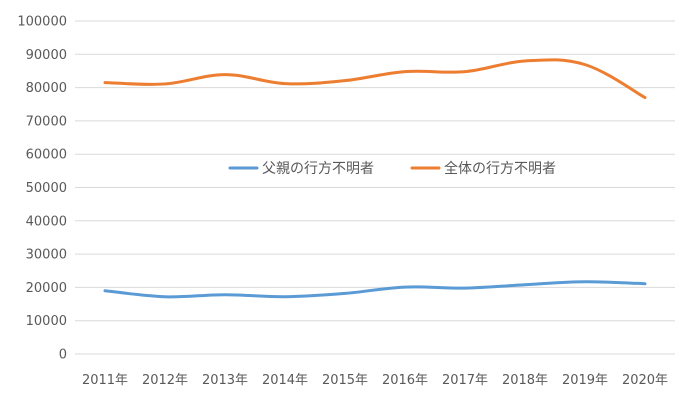  Describe the element at coordinates (285, 380) in the screenshot. I see `x-tick-label: 2014年` at that location.